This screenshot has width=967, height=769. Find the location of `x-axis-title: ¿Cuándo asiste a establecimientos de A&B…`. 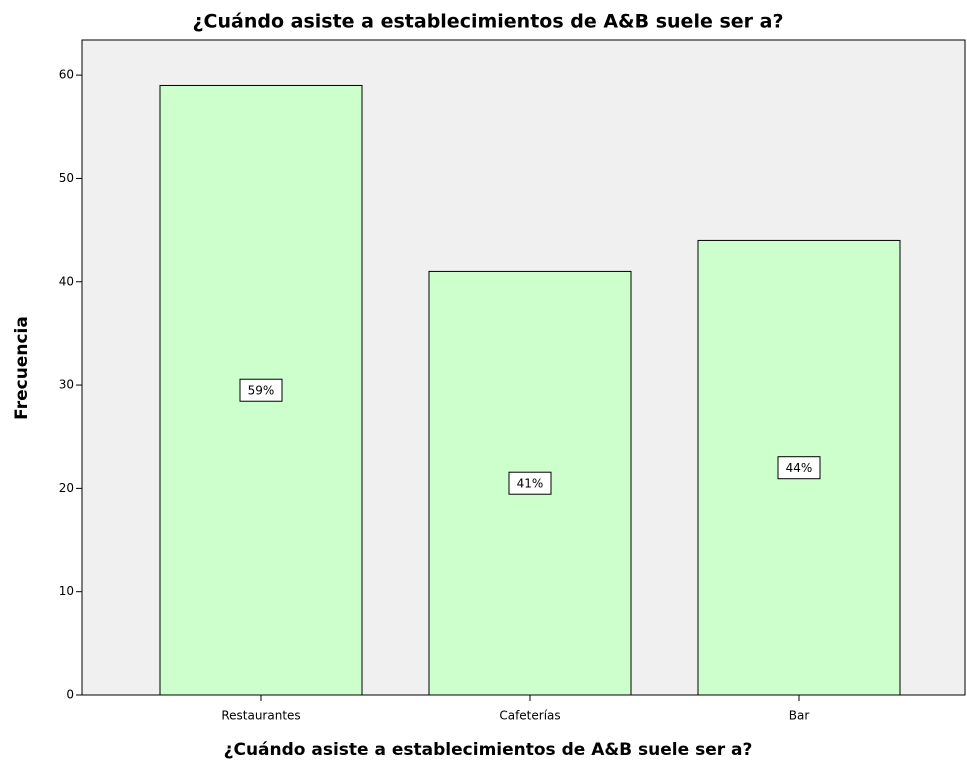

x-axis-title: ¿Cuándo asiste a establecimientos de A&B… is located at coordinates (488, 750).